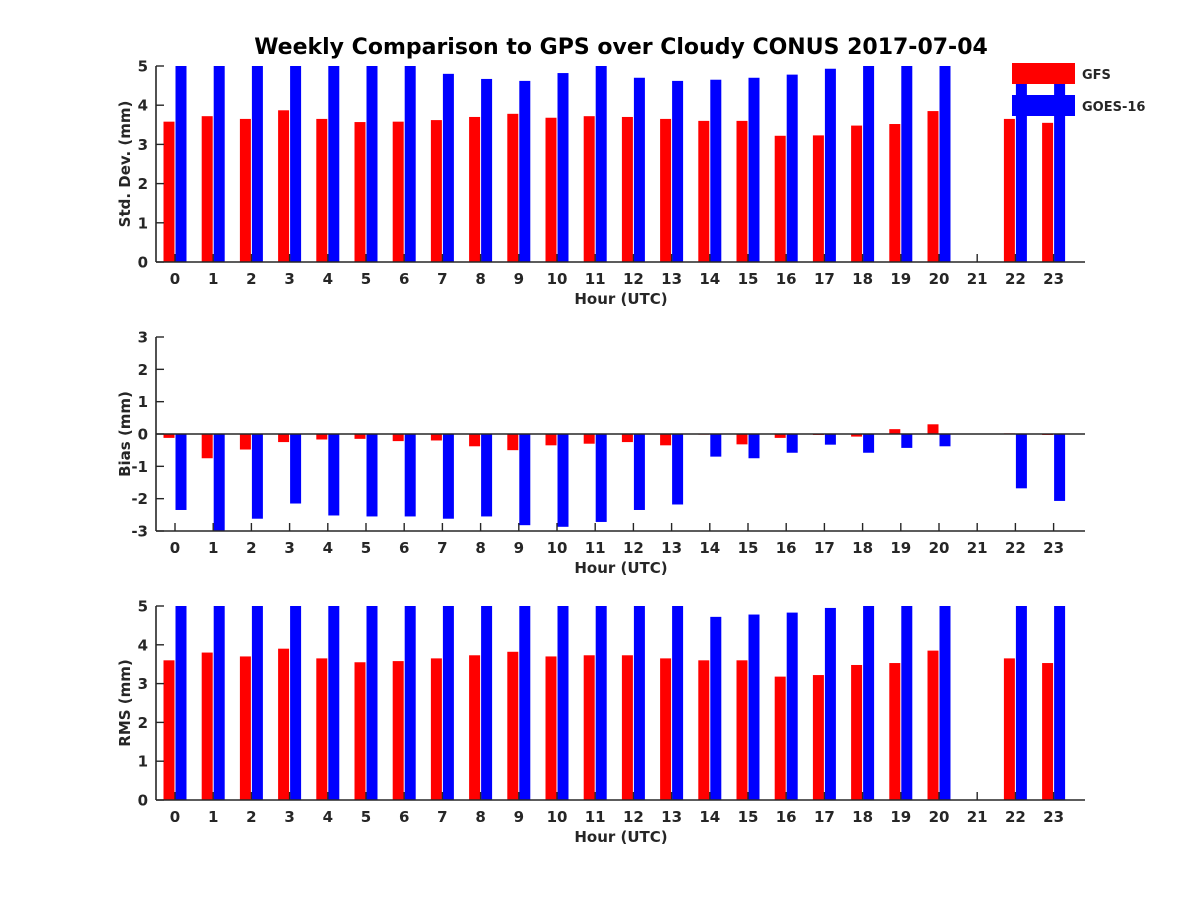 The height and width of the screenshot is (900, 1200). I want to click on x-tick-label: 0, so click(175, 548).